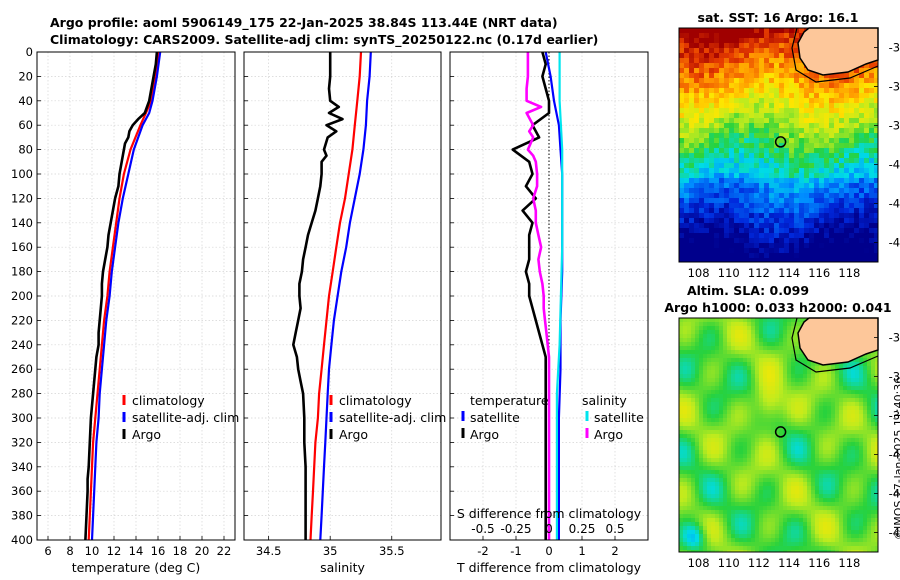 The image size is (900, 580). What do you see at coordinates (894, 126) in the screenshot?
I see `sst-map-y-tick-label: -38` at bounding box center [894, 126].